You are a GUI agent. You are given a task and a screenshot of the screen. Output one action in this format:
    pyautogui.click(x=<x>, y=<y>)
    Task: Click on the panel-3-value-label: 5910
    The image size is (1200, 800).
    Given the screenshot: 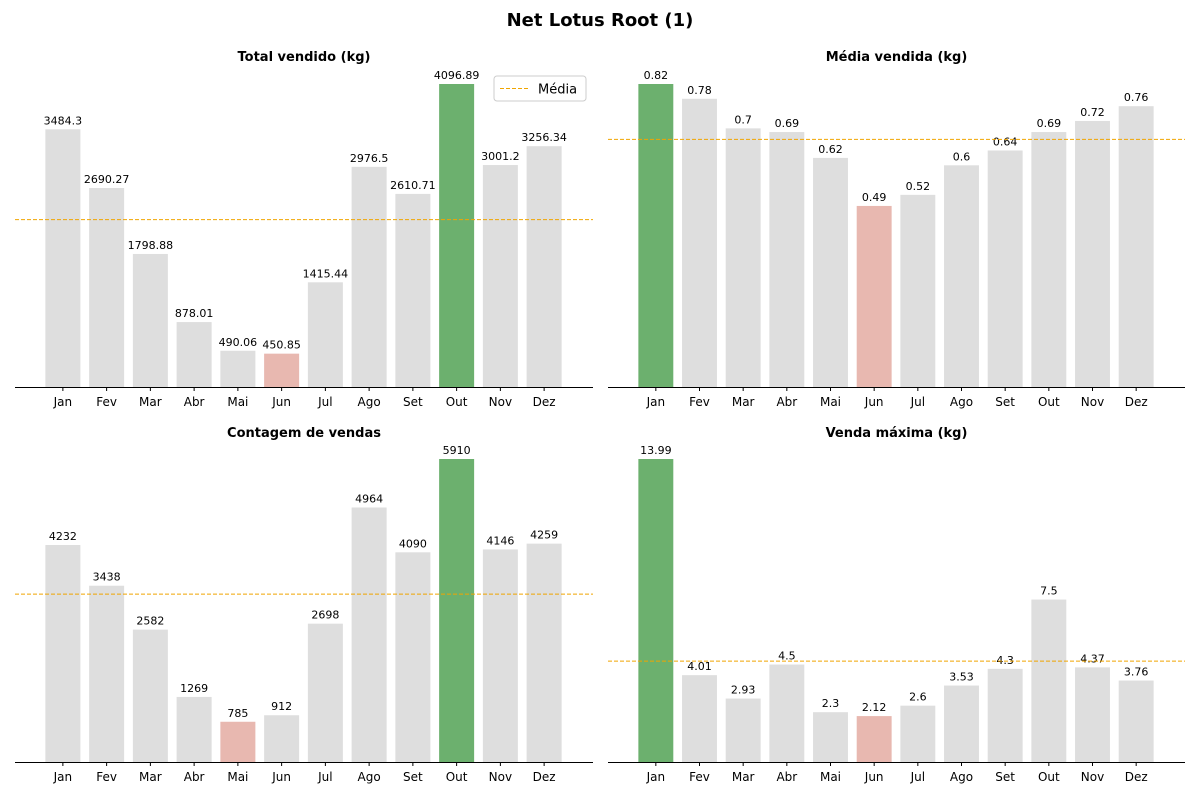 What is the action you would take?
    pyautogui.click(x=457, y=450)
    